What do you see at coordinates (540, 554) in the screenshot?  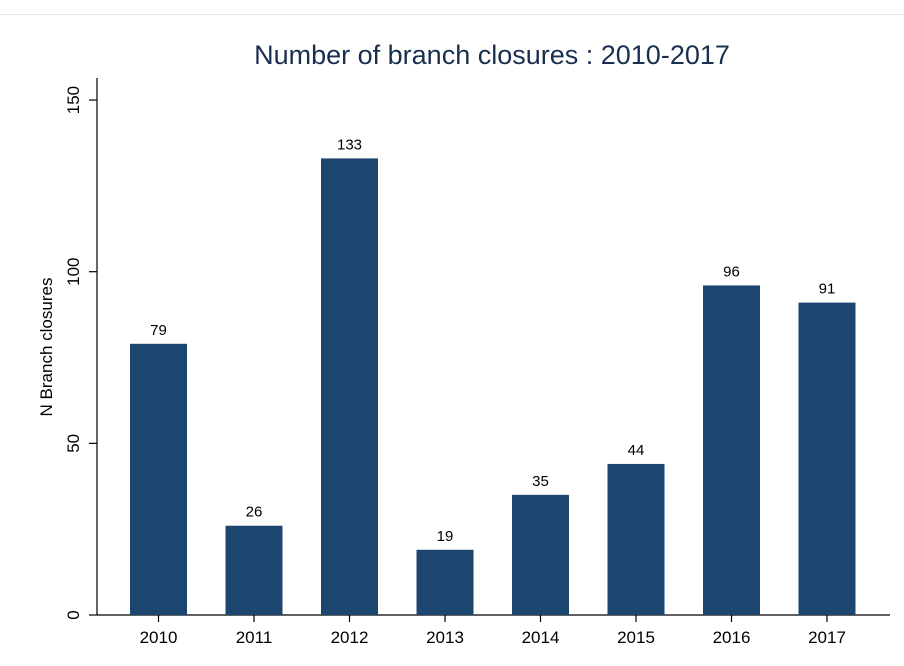 I see `bar-2014` at bounding box center [540, 554].